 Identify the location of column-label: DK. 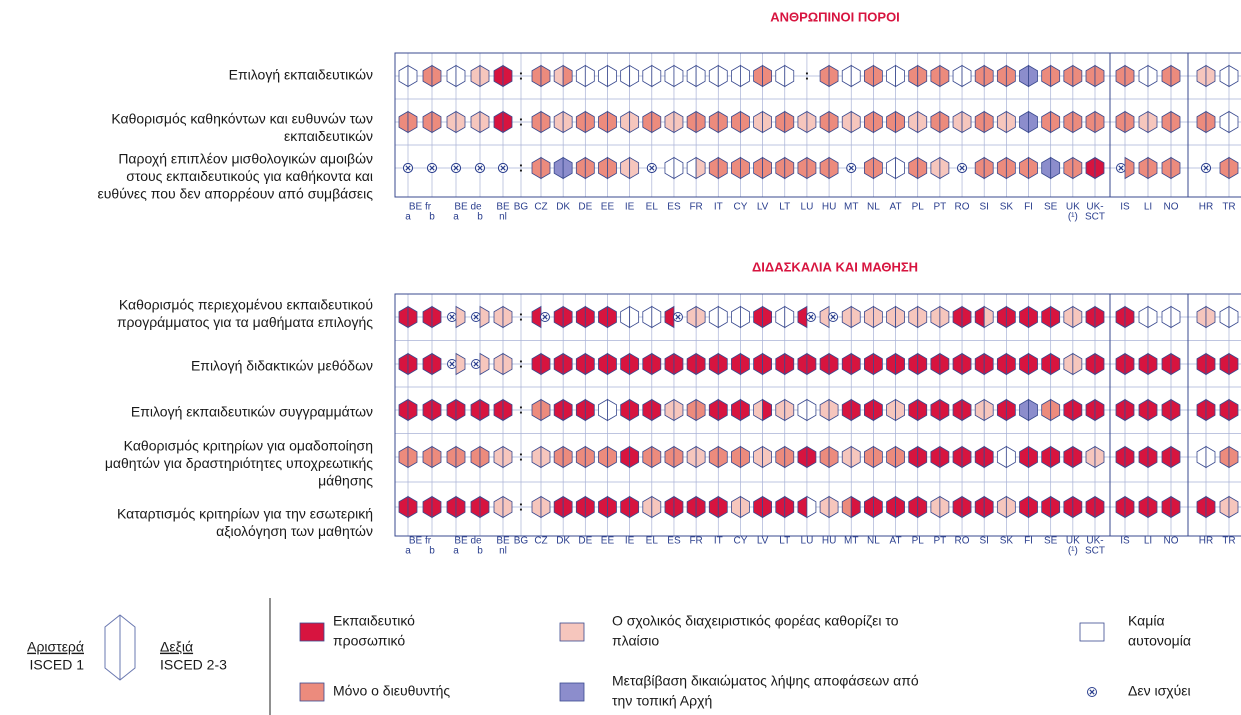
(563, 207).